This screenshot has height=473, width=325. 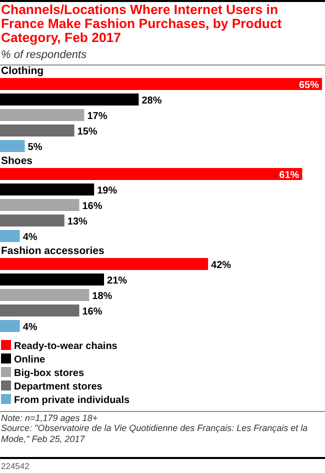 I want to click on y-tick-label: Shoes, so click(x=17, y=161).